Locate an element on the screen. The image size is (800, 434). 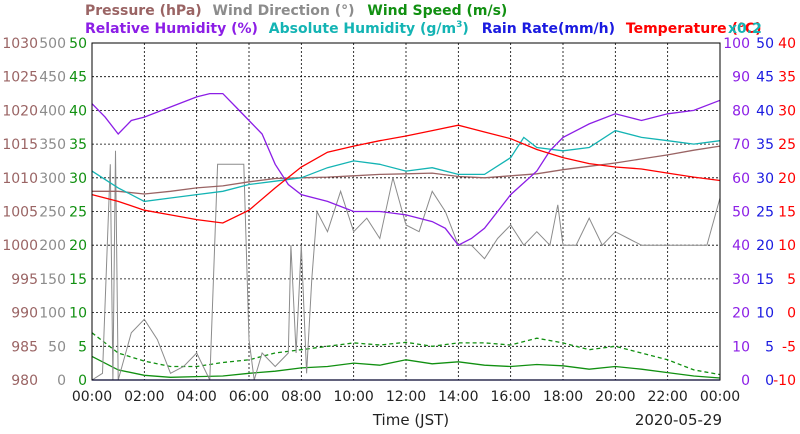
y-tick-wind-direction: 450 is located at coordinates (52, 78).